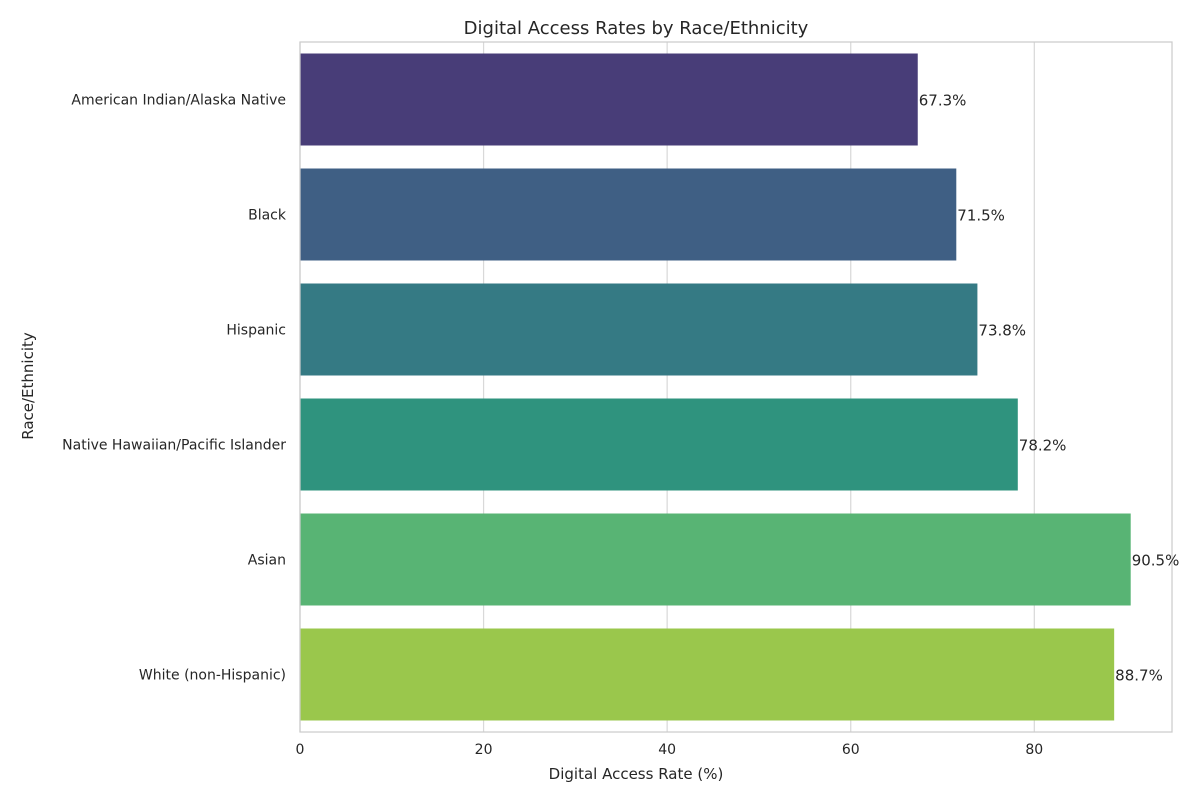 Image resolution: width=1200 pixels, height=800 pixels. What do you see at coordinates (1034, 750) in the screenshot?
I see `x-tick-label: 80` at bounding box center [1034, 750].